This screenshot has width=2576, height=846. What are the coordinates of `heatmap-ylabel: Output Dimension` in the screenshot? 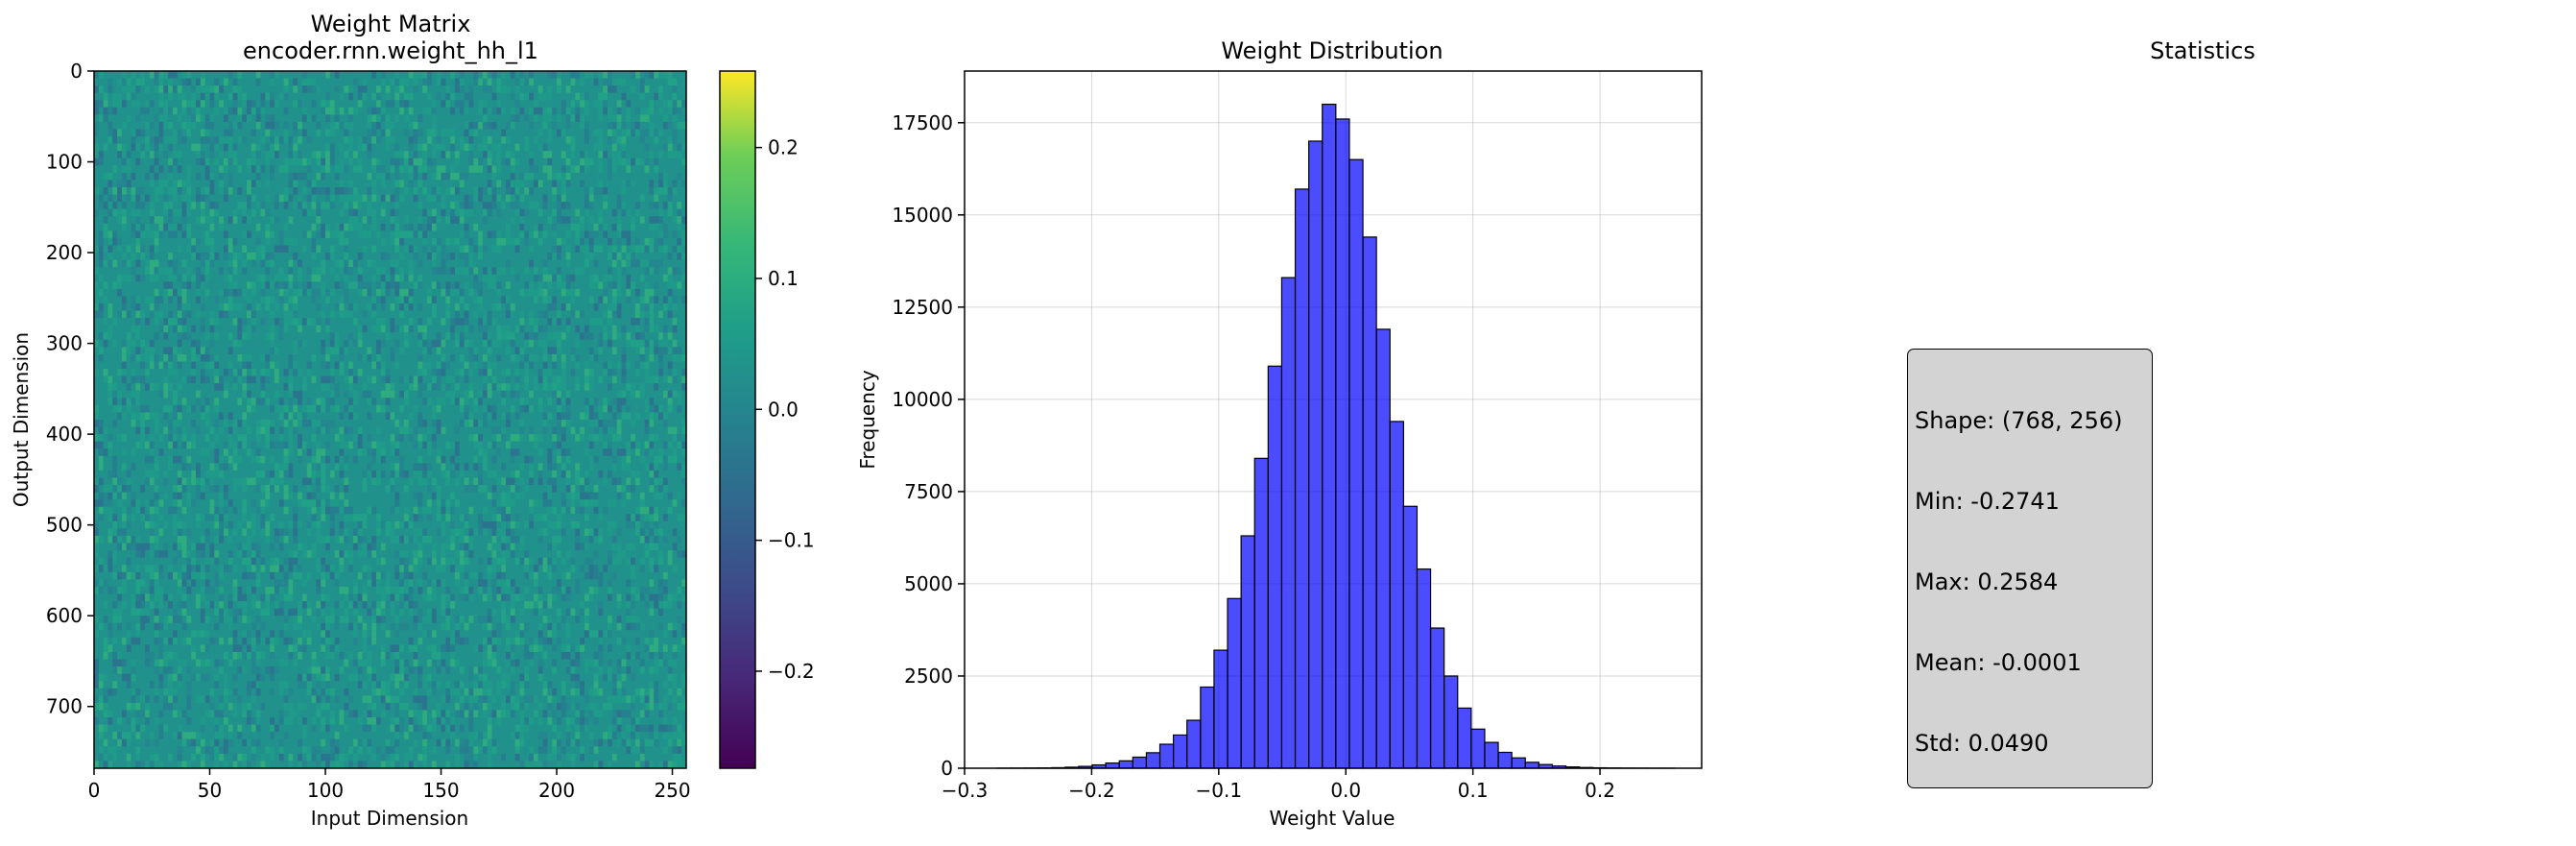 It's located at (21, 420).